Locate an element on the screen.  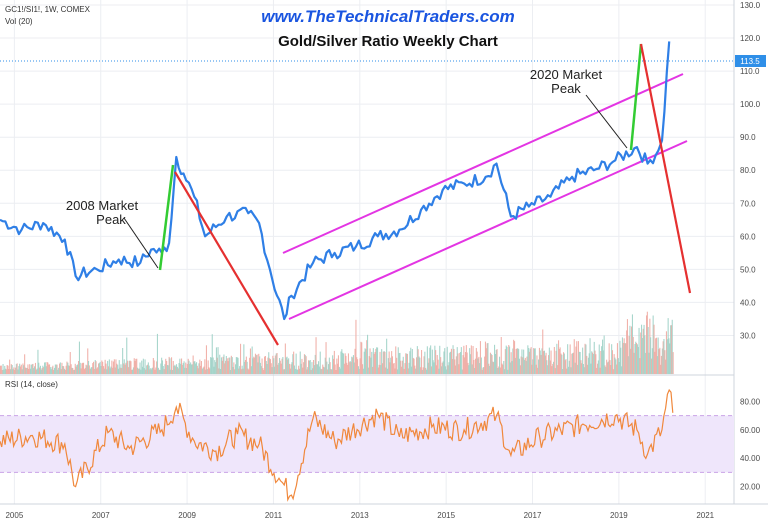
rsi-tick-label: 80.00 is located at coordinates (750, 401).